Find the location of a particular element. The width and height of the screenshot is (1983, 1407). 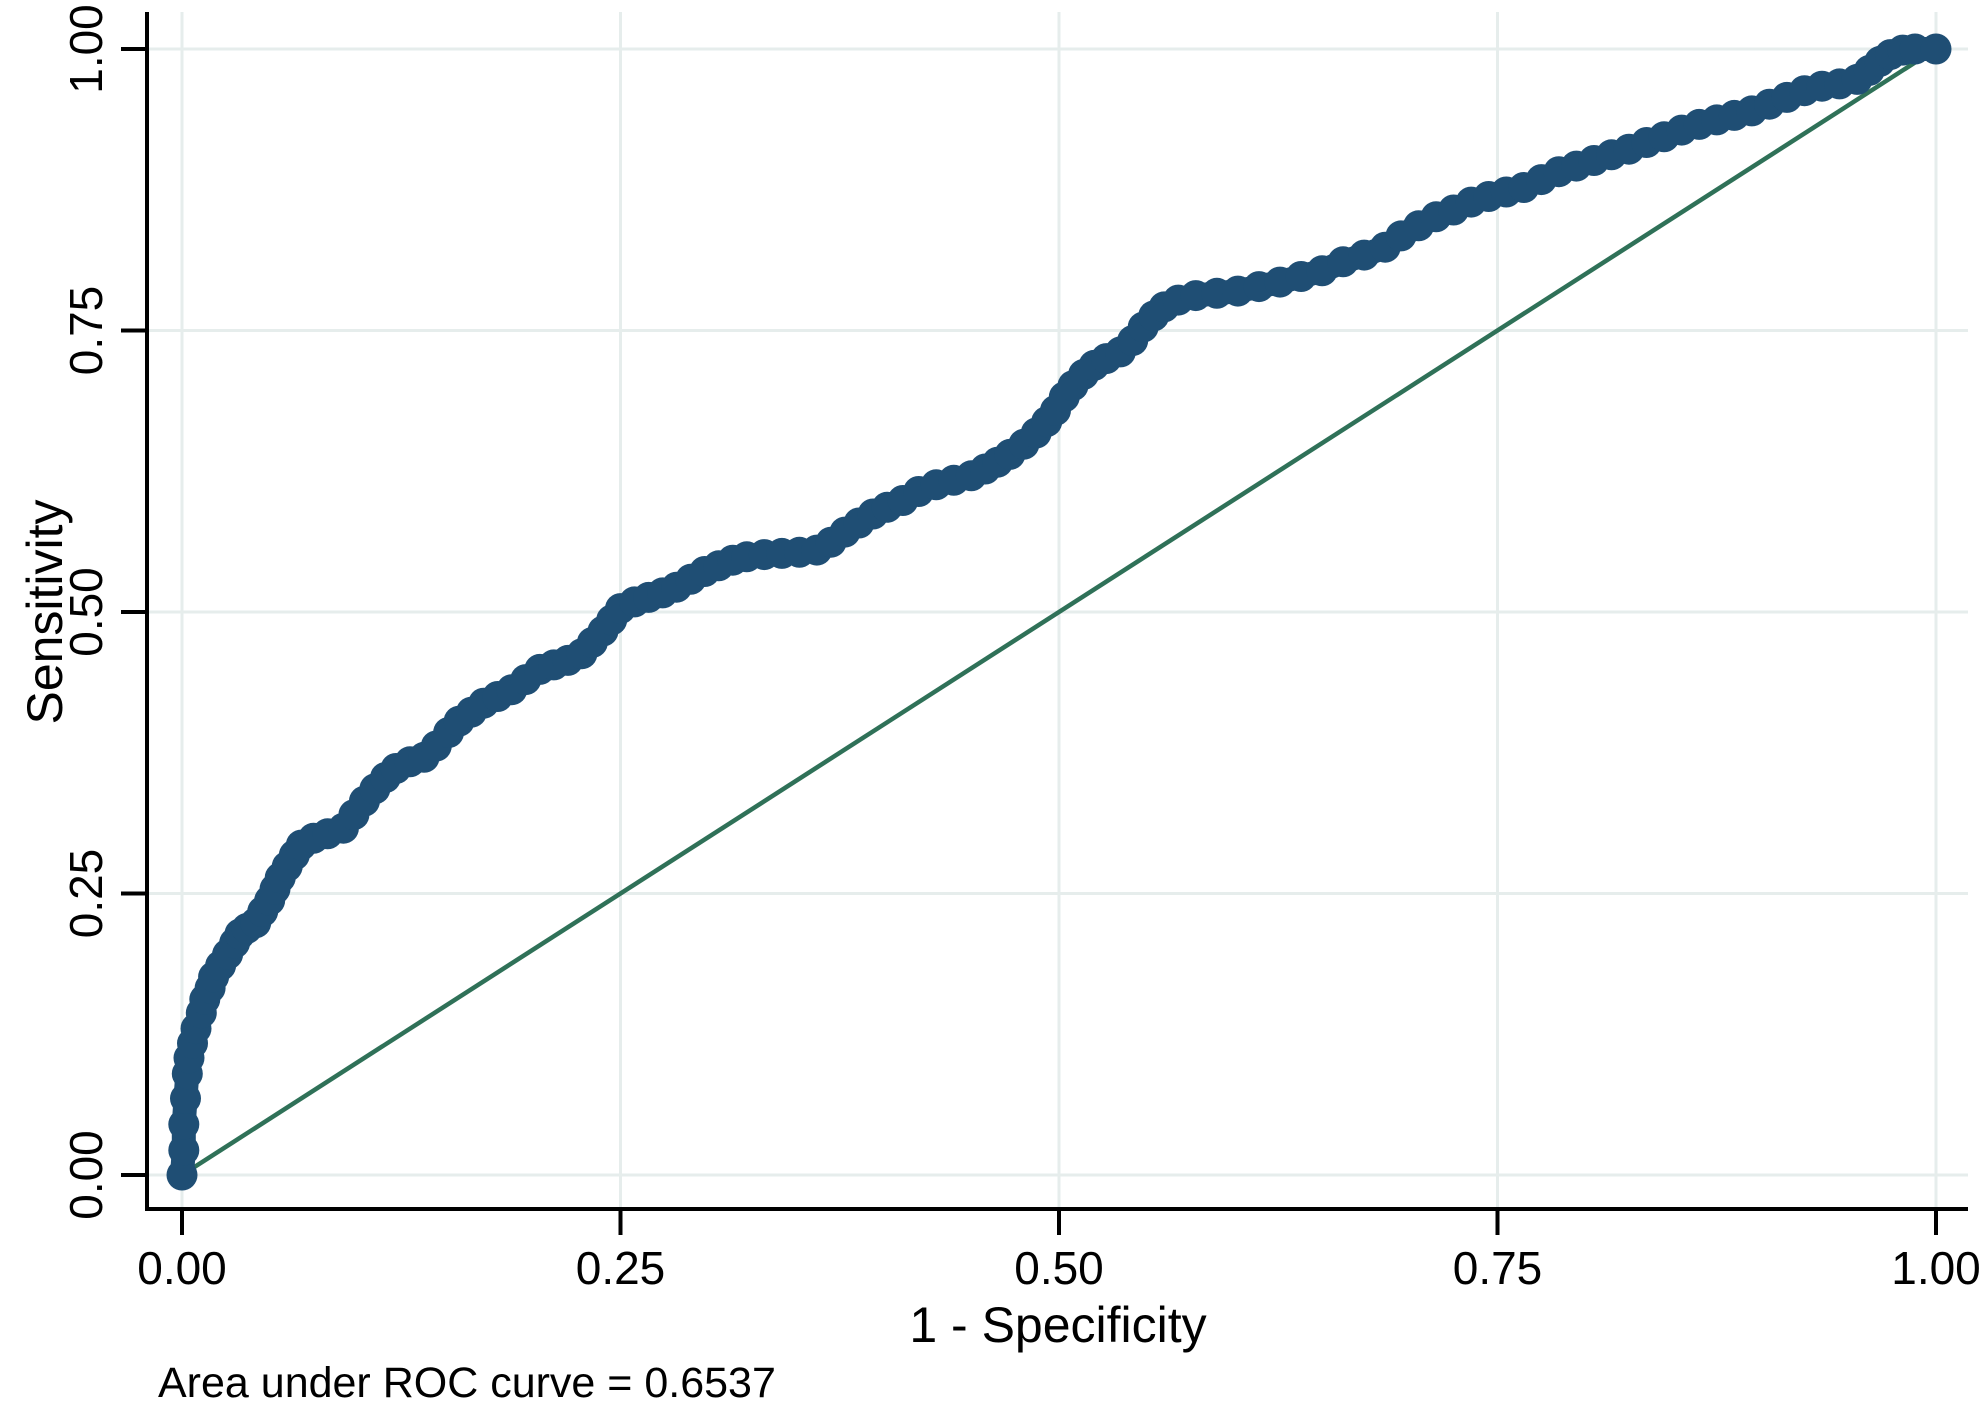

x-tick-label: 0.00 is located at coordinates (182, 1268).